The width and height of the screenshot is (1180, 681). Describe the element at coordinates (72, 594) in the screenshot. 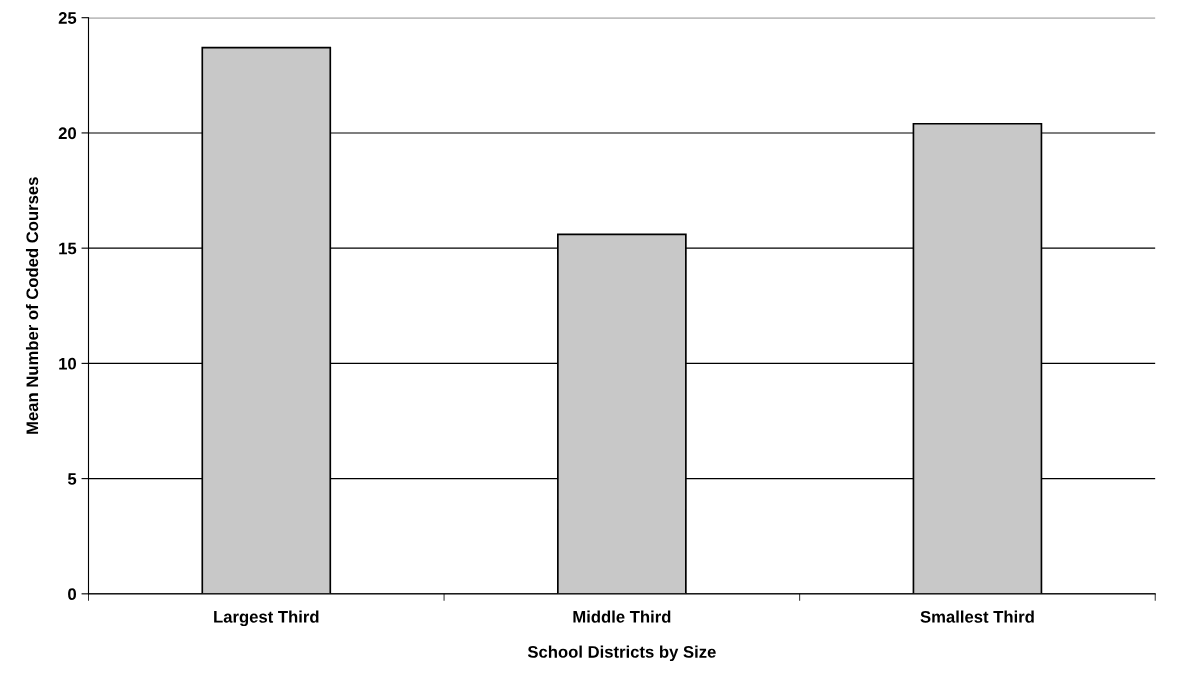

I see `y-tick-label: 0` at that location.